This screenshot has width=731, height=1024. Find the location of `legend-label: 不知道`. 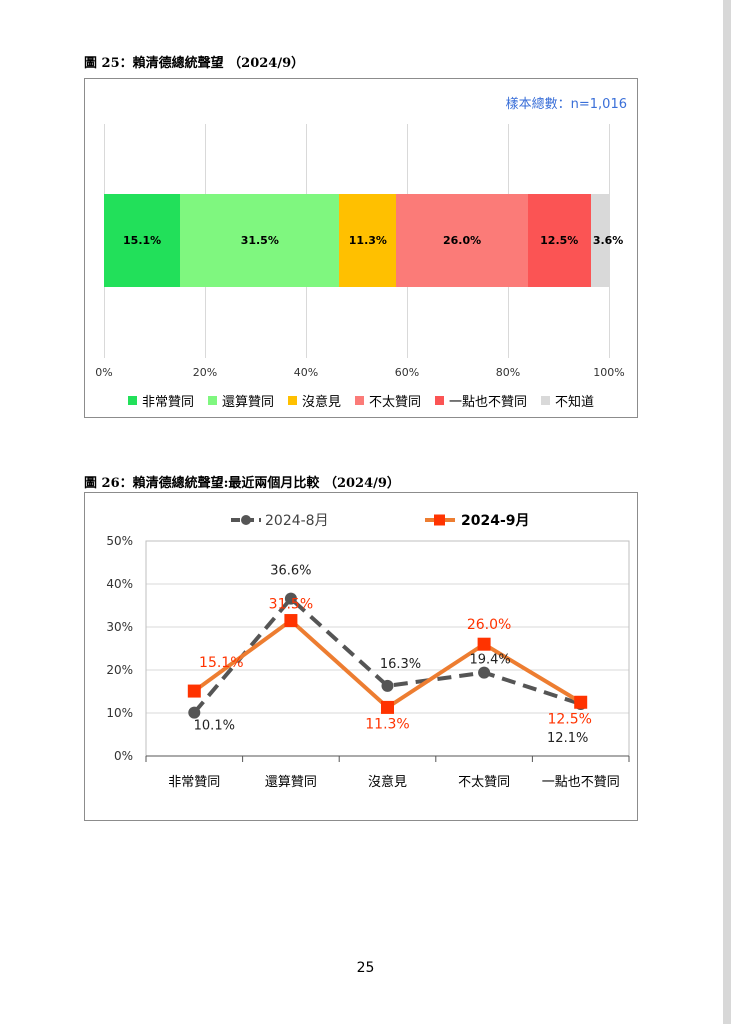

legend-label: 不知道 is located at coordinates (575, 402).